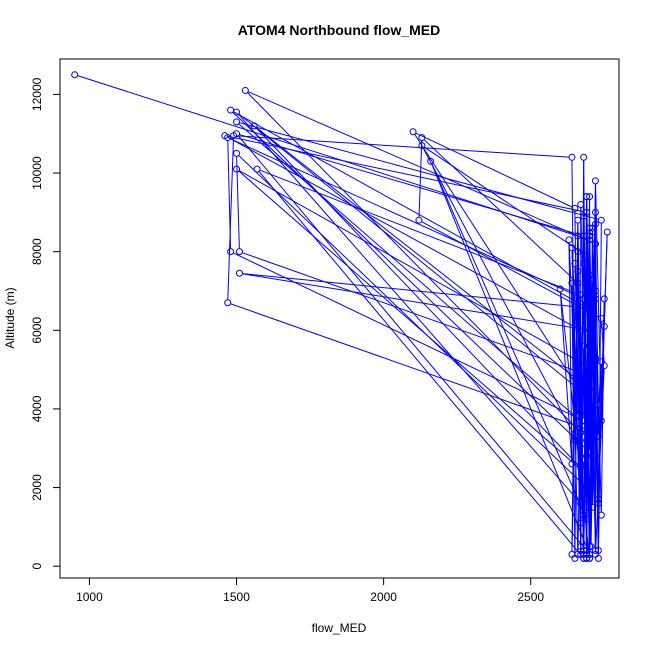 This screenshot has width=650, height=650. Describe the element at coordinates (89, 597) in the screenshot. I see `x-tick-label: 1000` at that location.